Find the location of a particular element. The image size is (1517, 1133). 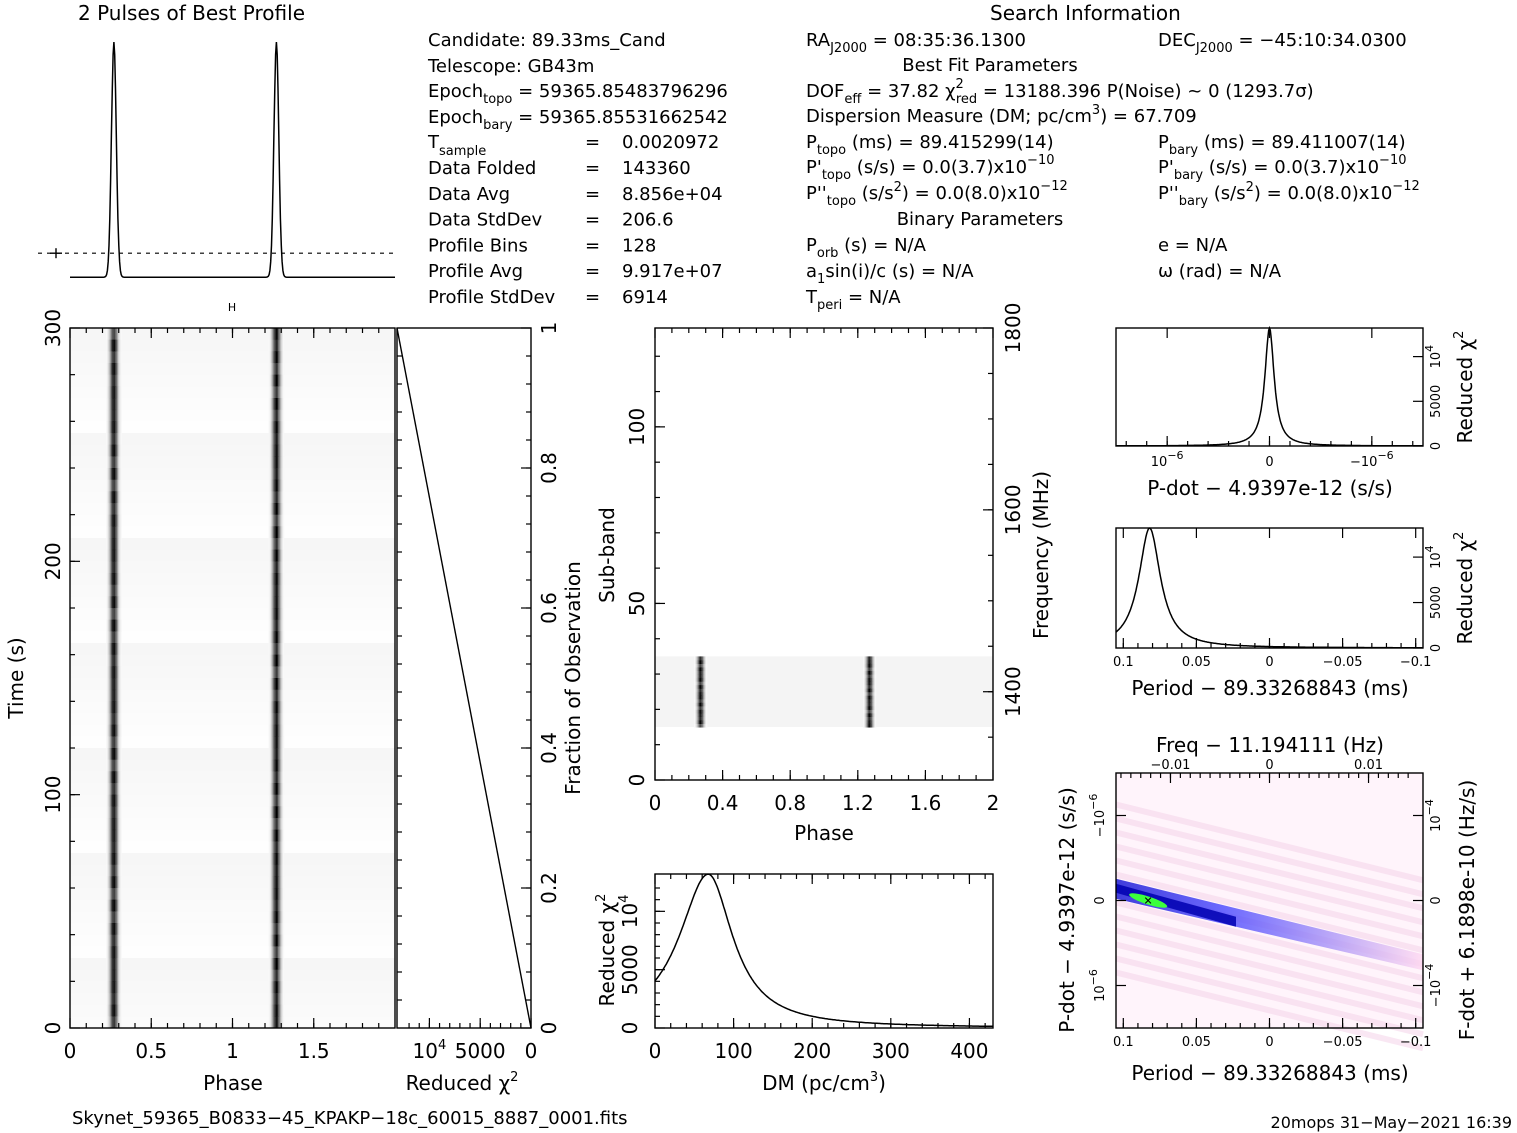

dm-curve-line is located at coordinates (823, 950).